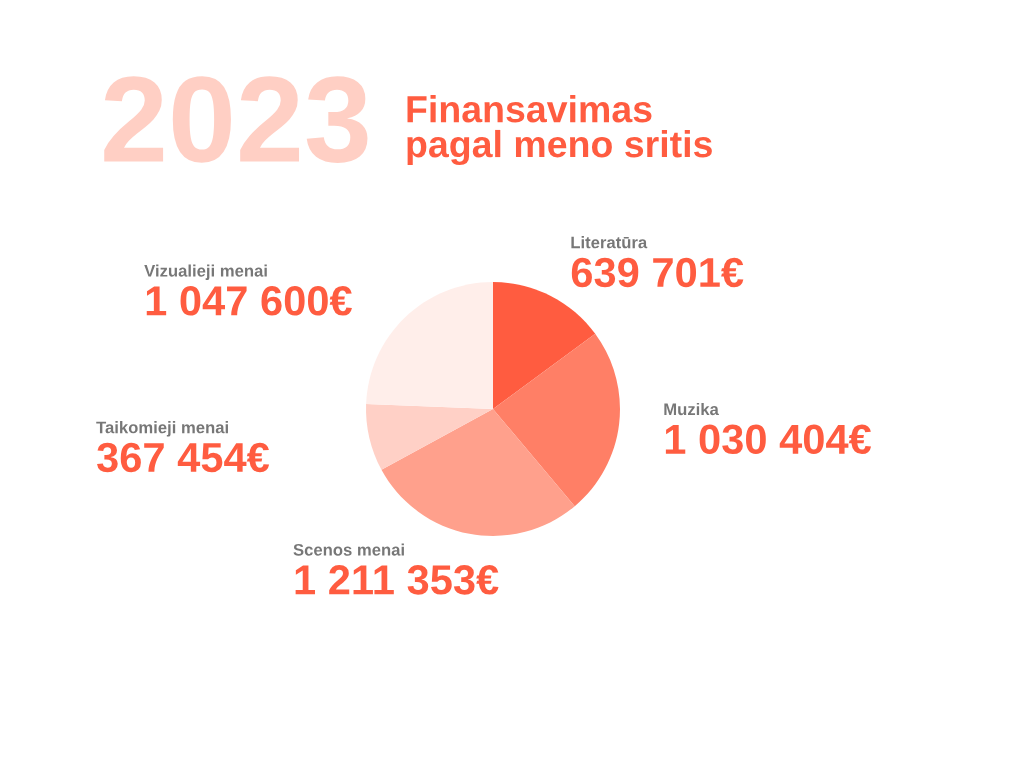  Describe the element at coordinates (657, 272) in the screenshot. I see `data-label: 639 701€` at that location.